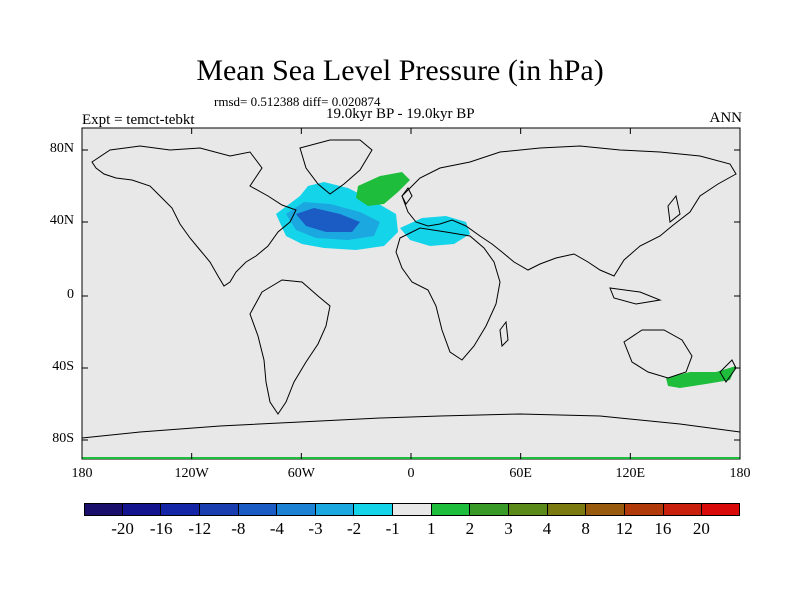 The width and height of the screenshot is (800, 600). What do you see at coordinates (411, 426) in the screenshot?
I see `coast-antarctica` at bounding box center [411, 426].